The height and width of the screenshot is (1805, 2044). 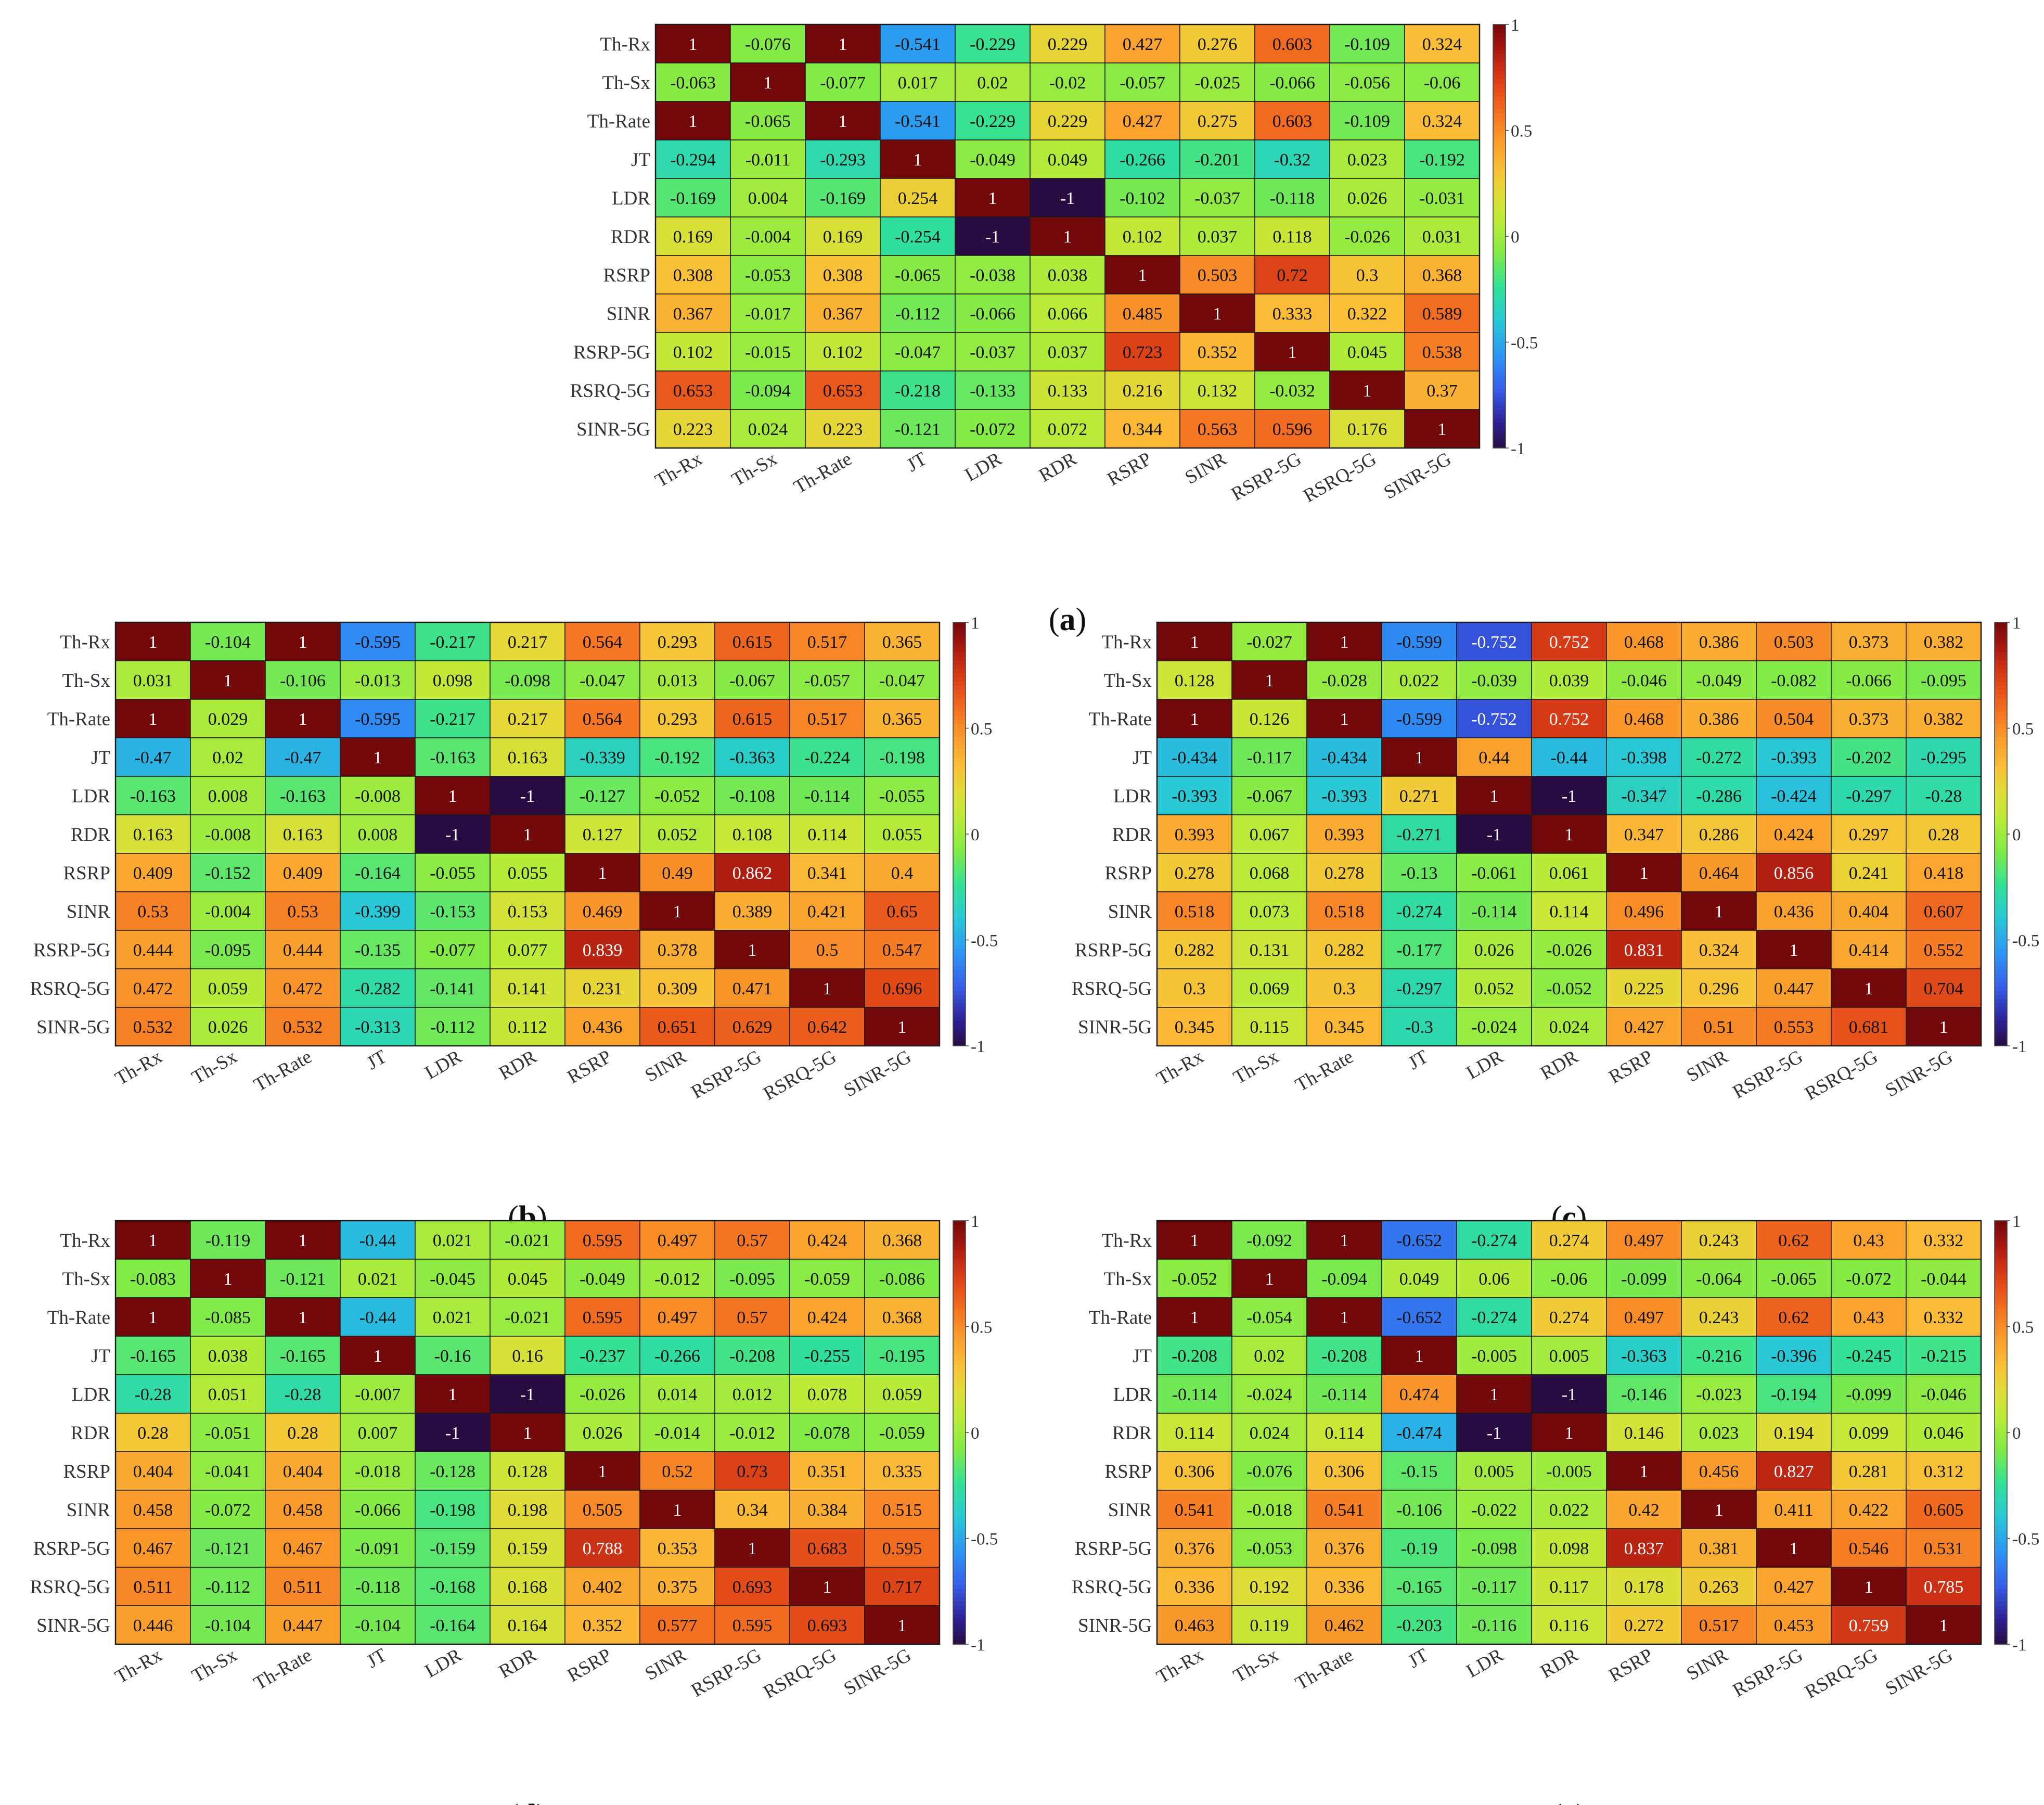 What do you see at coordinates (1569, 1587) in the screenshot?
I see `cell-value-label: 0.117` at bounding box center [1569, 1587].